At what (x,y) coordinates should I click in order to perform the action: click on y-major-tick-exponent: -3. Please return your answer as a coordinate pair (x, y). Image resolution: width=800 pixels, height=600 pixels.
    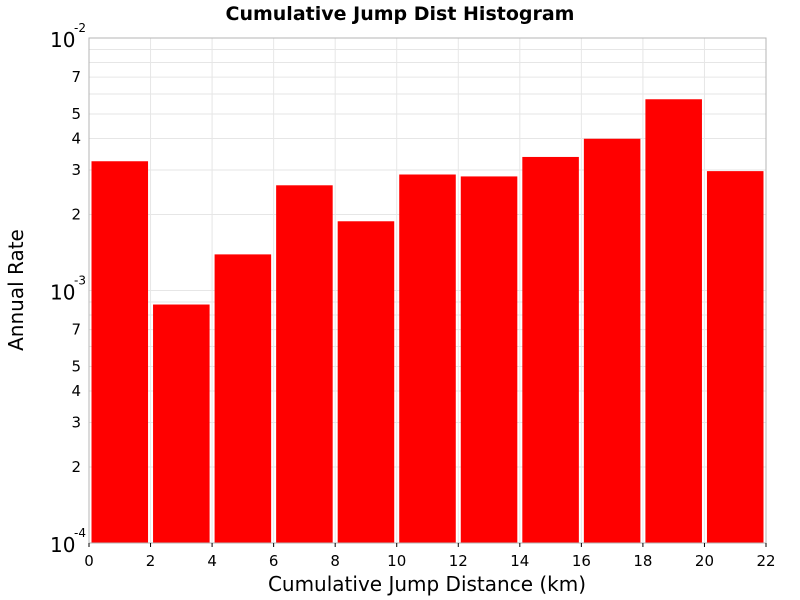
    Looking at the image, I should click on (80, 281).